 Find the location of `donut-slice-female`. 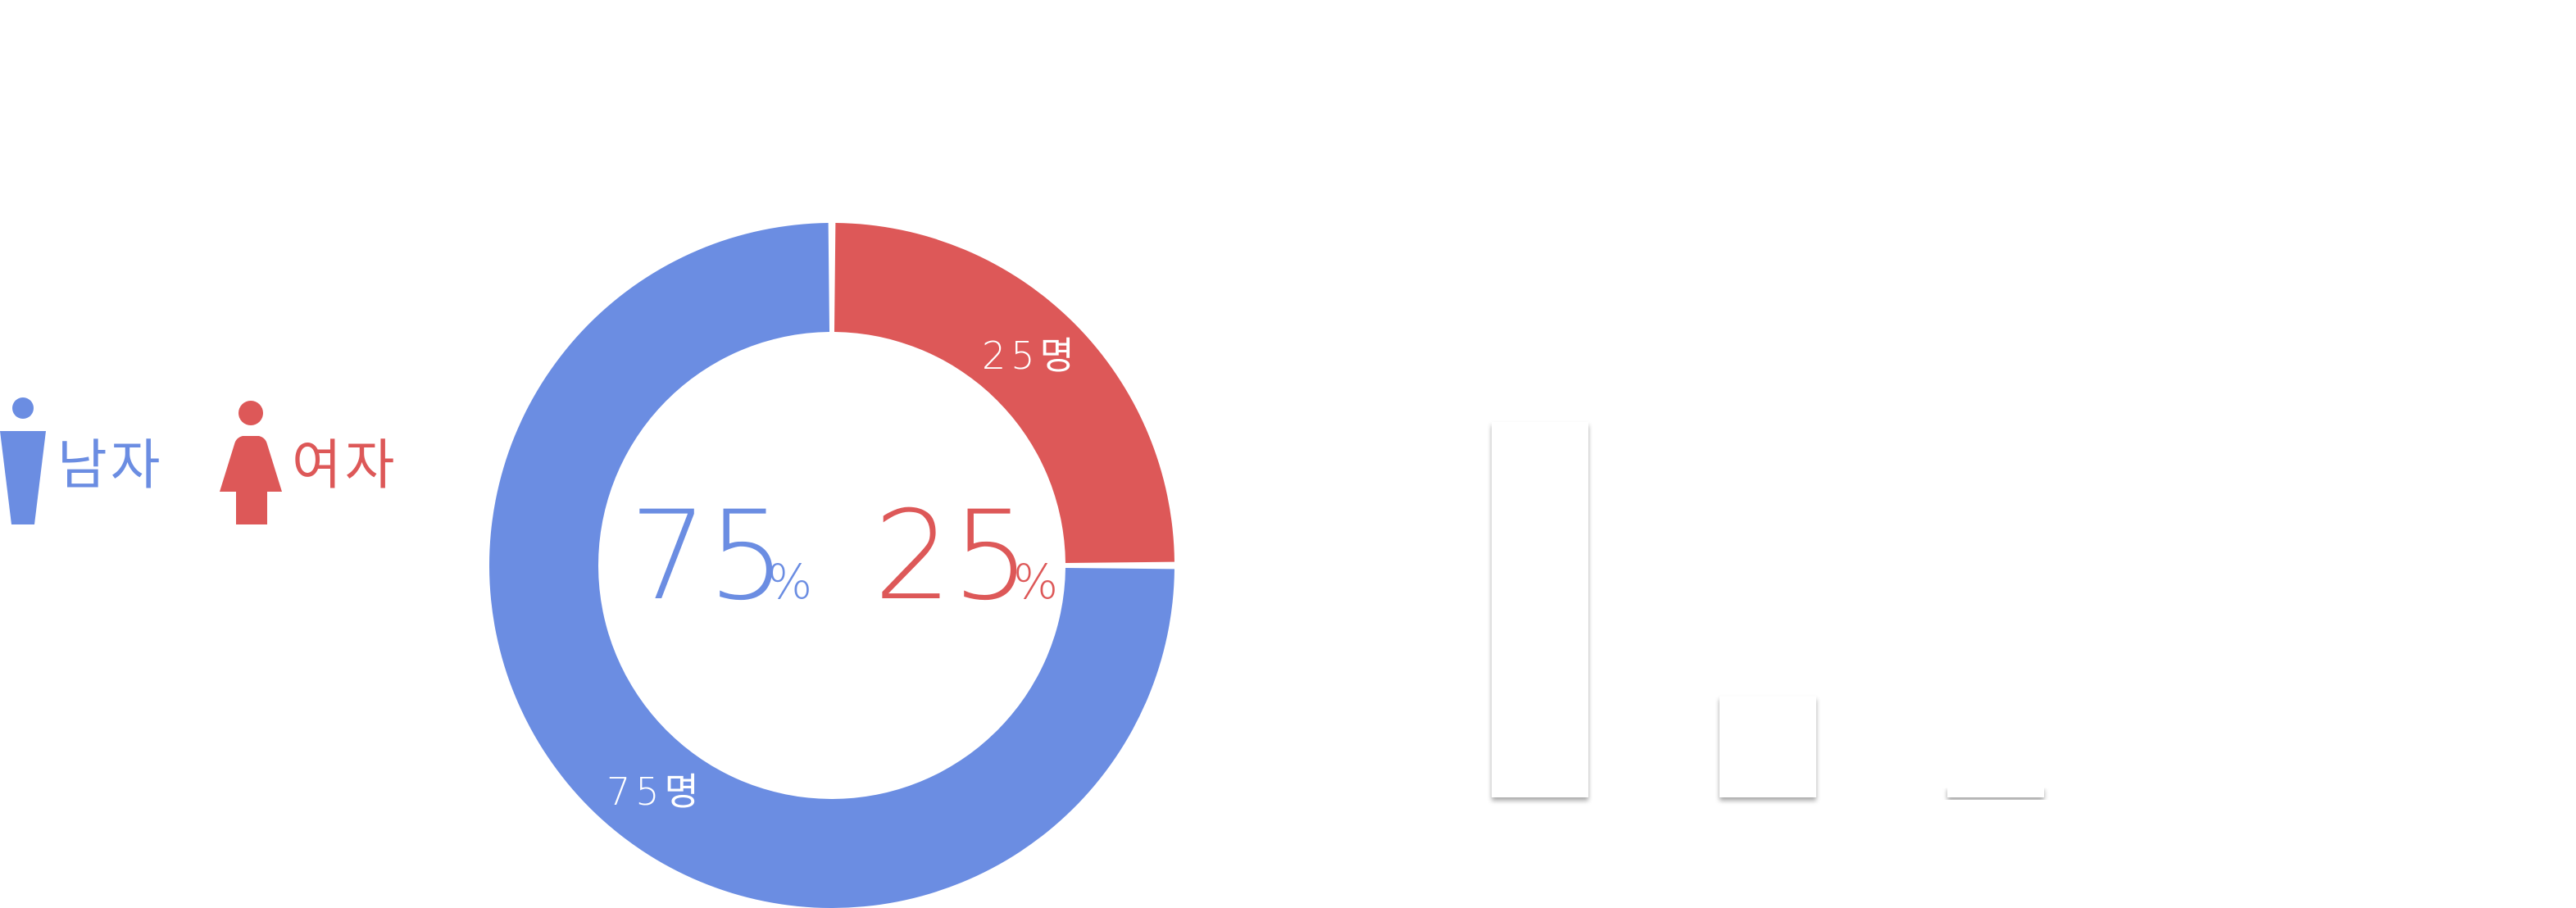

donut-slice-female is located at coordinates (1004, 393).